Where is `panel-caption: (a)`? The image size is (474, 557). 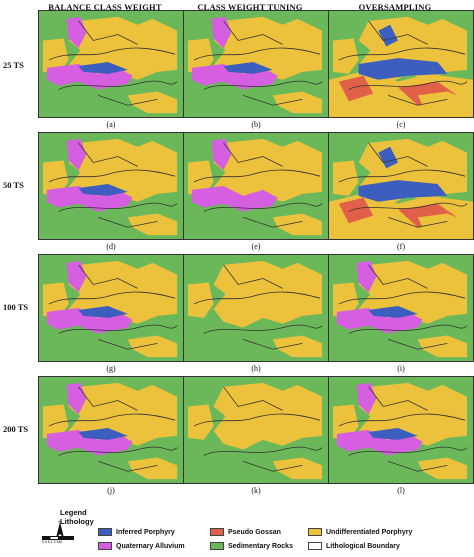
panel-caption: (a) is located at coordinates (111, 124).